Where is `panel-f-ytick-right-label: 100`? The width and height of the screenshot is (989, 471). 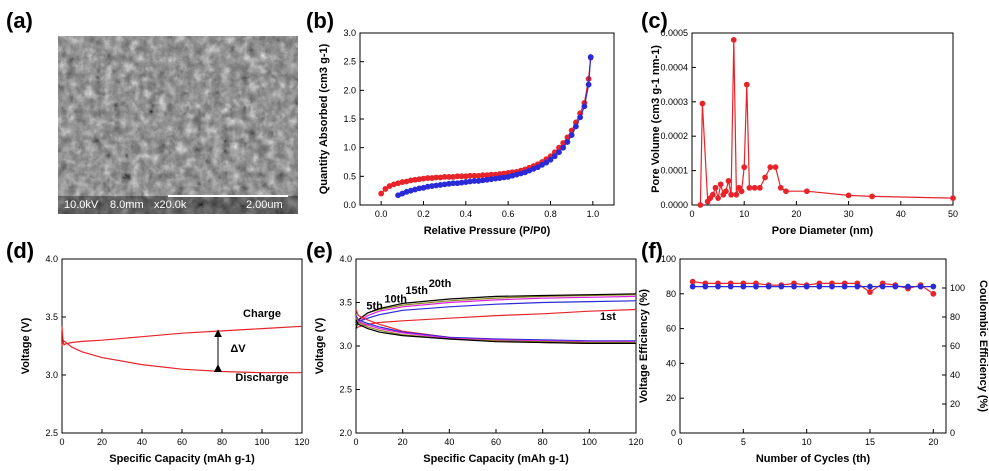 panel-f-ytick-right-label: 100 is located at coordinates (957, 288).